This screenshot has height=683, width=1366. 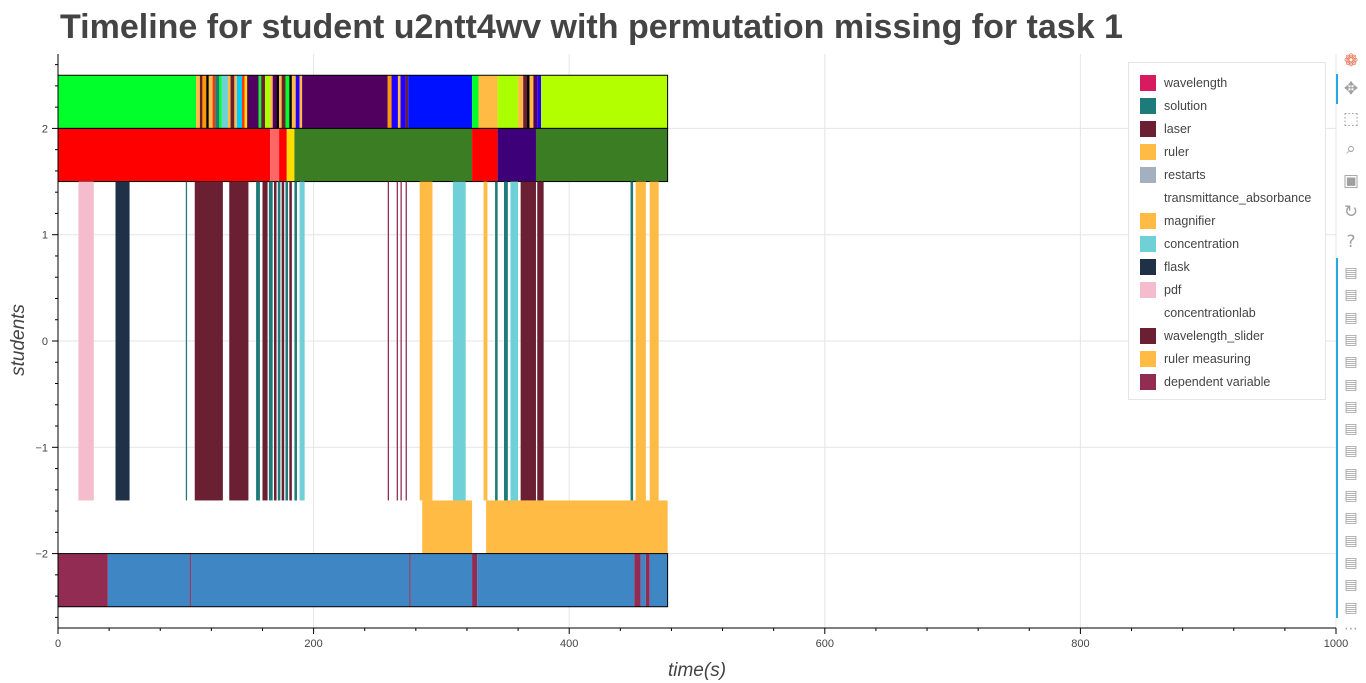 What do you see at coordinates (1227, 358) in the screenshot?
I see `legend-item-ruler-measuring: ruler measuring` at bounding box center [1227, 358].